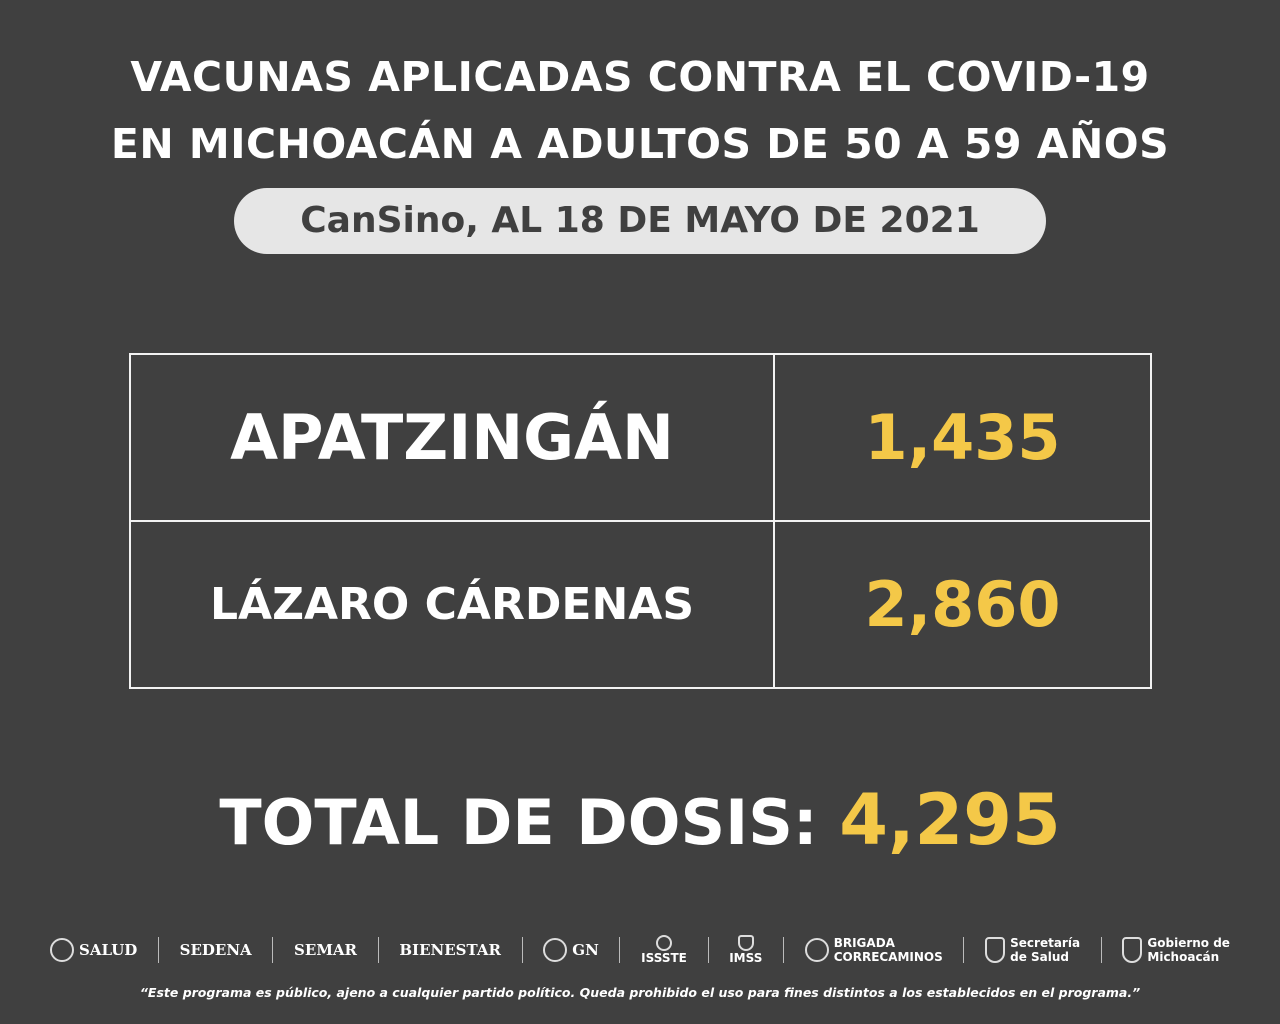 The width and height of the screenshot is (1280, 1024). I want to click on logo-sedena: SEDENA, so click(216, 950).